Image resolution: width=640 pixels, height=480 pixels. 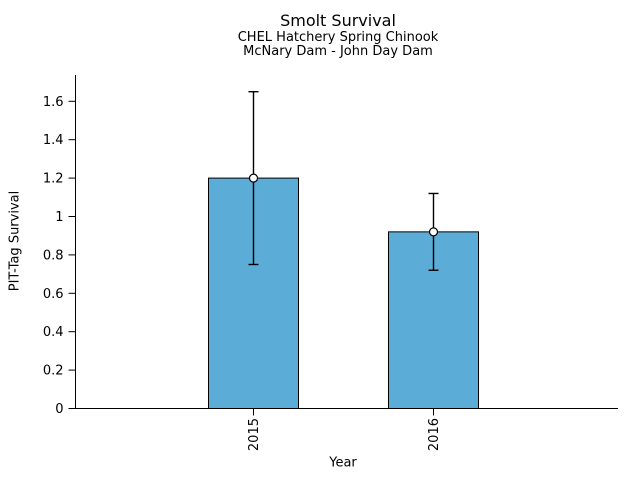 What do you see at coordinates (338, 37) in the screenshot?
I see `chart-subtitle-line1: CHEL Hatchery Spring Chinook` at bounding box center [338, 37].